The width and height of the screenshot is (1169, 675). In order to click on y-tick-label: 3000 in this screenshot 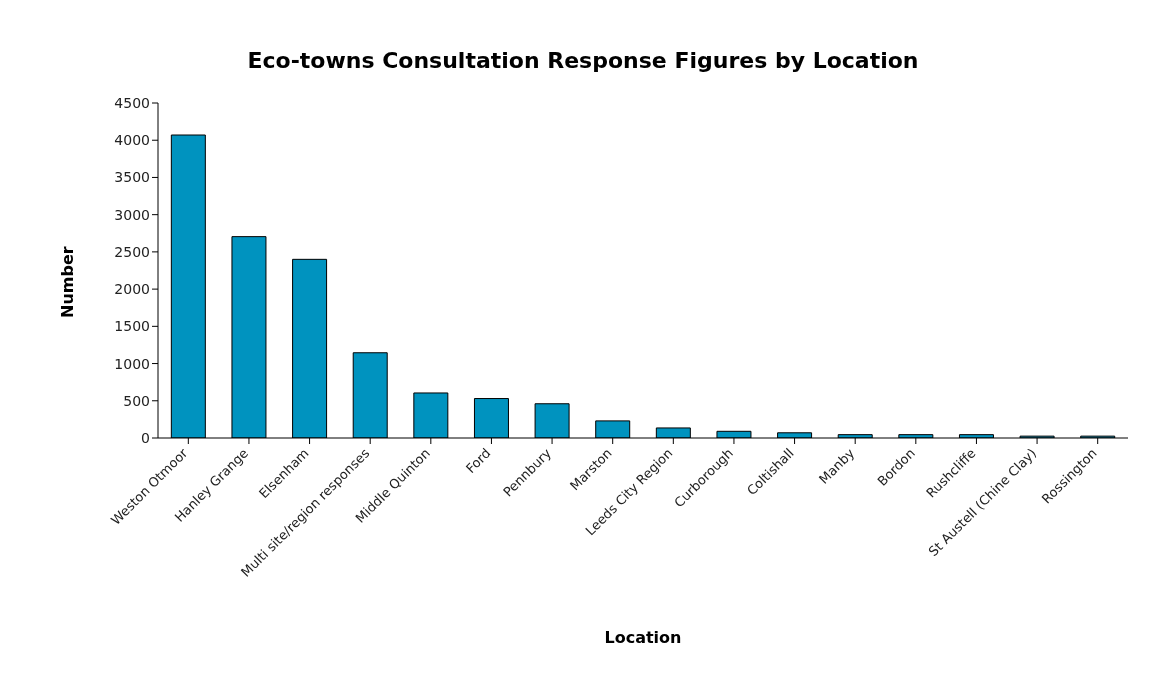, I will do `click(132, 214)`.